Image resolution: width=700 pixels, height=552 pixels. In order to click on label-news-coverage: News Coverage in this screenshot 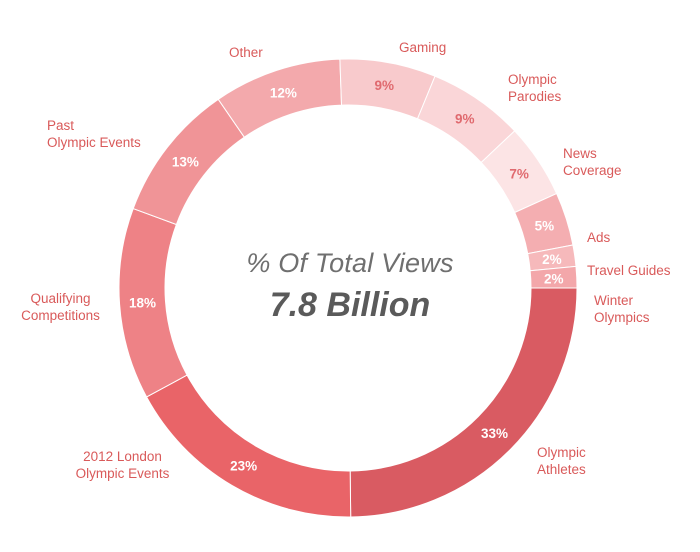, I will do `click(592, 162)`.